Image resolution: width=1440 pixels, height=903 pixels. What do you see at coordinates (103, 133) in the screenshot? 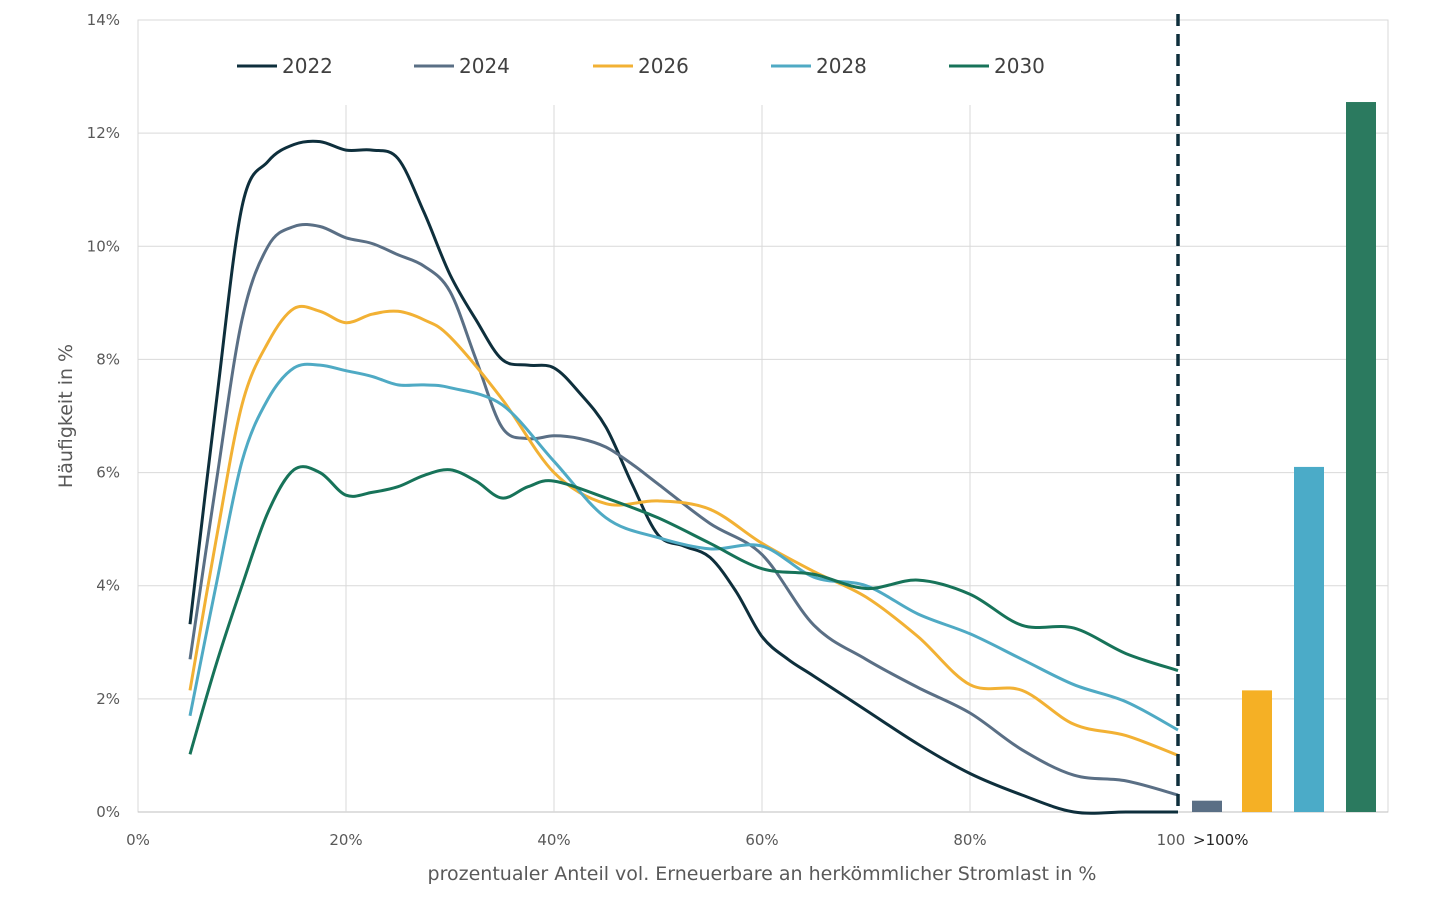
I see `y-tick-label: 12%` at bounding box center [103, 133].